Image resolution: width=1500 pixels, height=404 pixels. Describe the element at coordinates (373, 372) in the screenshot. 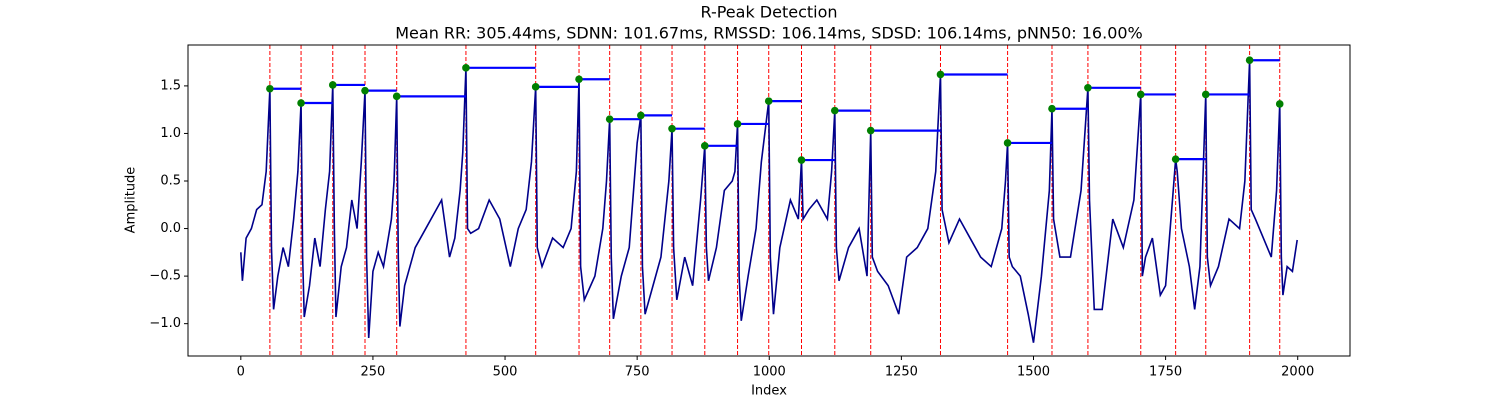

I see `x-tick-label: 250` at that location.